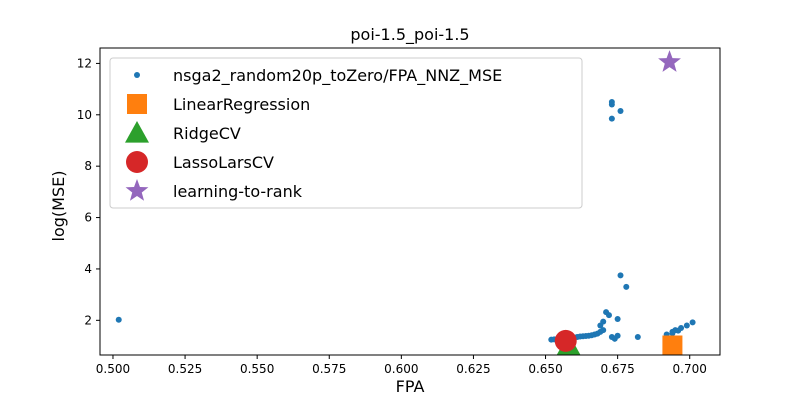 This screenshot has width=800, height=400. Describe the element at coordinates (257, 369) in the screenshot. I see `x-tick-label: 0.550` at that location.